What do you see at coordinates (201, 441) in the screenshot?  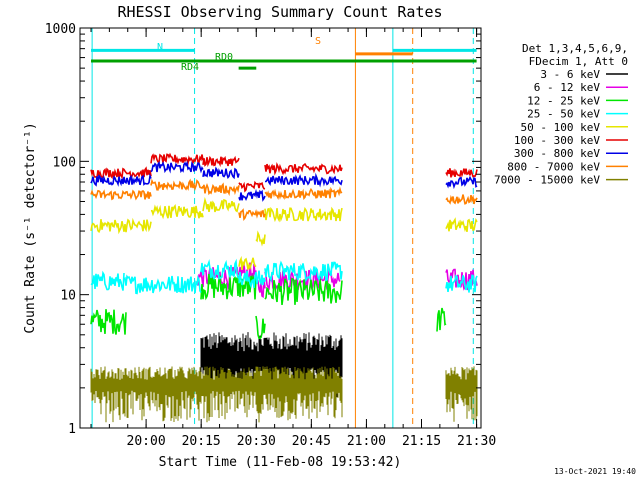 I see `x-tick-label: 20:15` at bounding box center [201, 441].